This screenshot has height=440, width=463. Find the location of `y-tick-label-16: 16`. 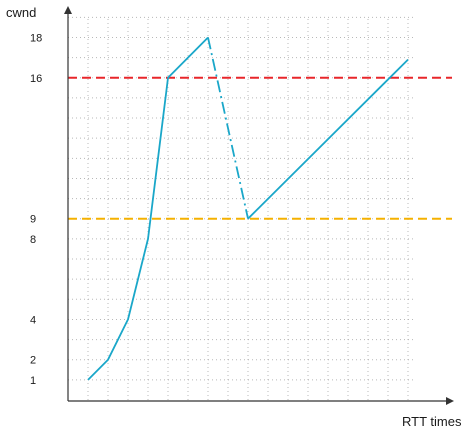

y-tick-label-16: 16 is located at coordinates (36, 79).